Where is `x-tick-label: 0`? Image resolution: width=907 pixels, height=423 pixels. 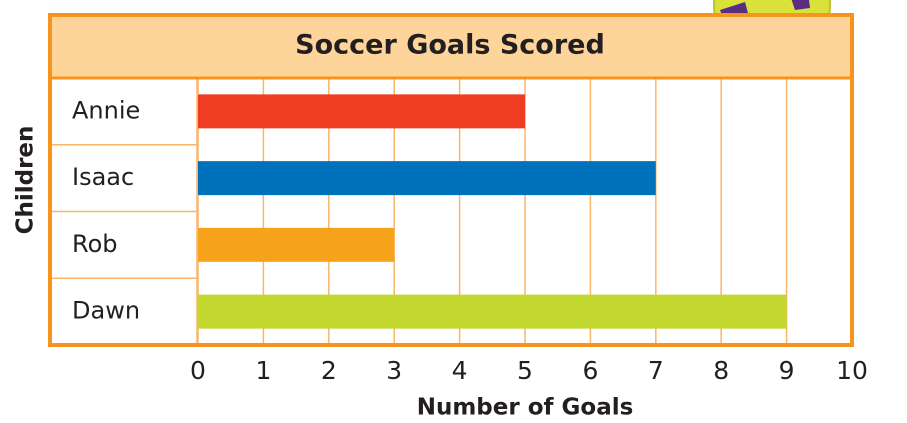 x-tick-label: 0 is located at coordinates (198, 370).